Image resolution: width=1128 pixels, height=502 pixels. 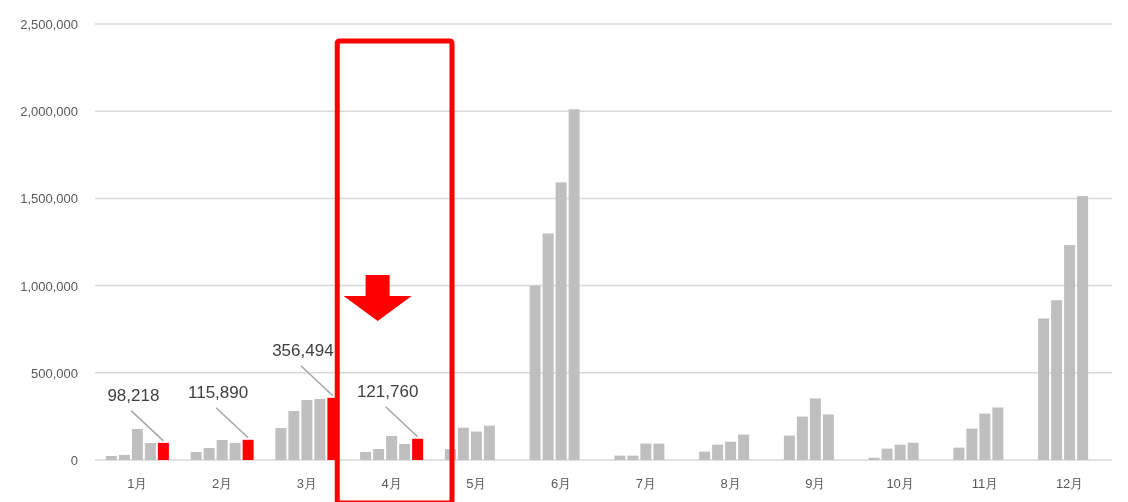 I want to click on y-tick-label: 2,000,000, so click(x=49, y=112).